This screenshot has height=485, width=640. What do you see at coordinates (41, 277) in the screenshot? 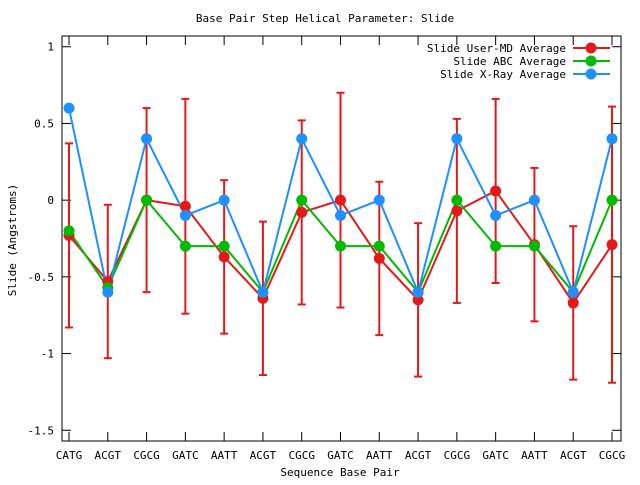
I see `y-tick-label: -0.5` at bounding box center [41, 277].